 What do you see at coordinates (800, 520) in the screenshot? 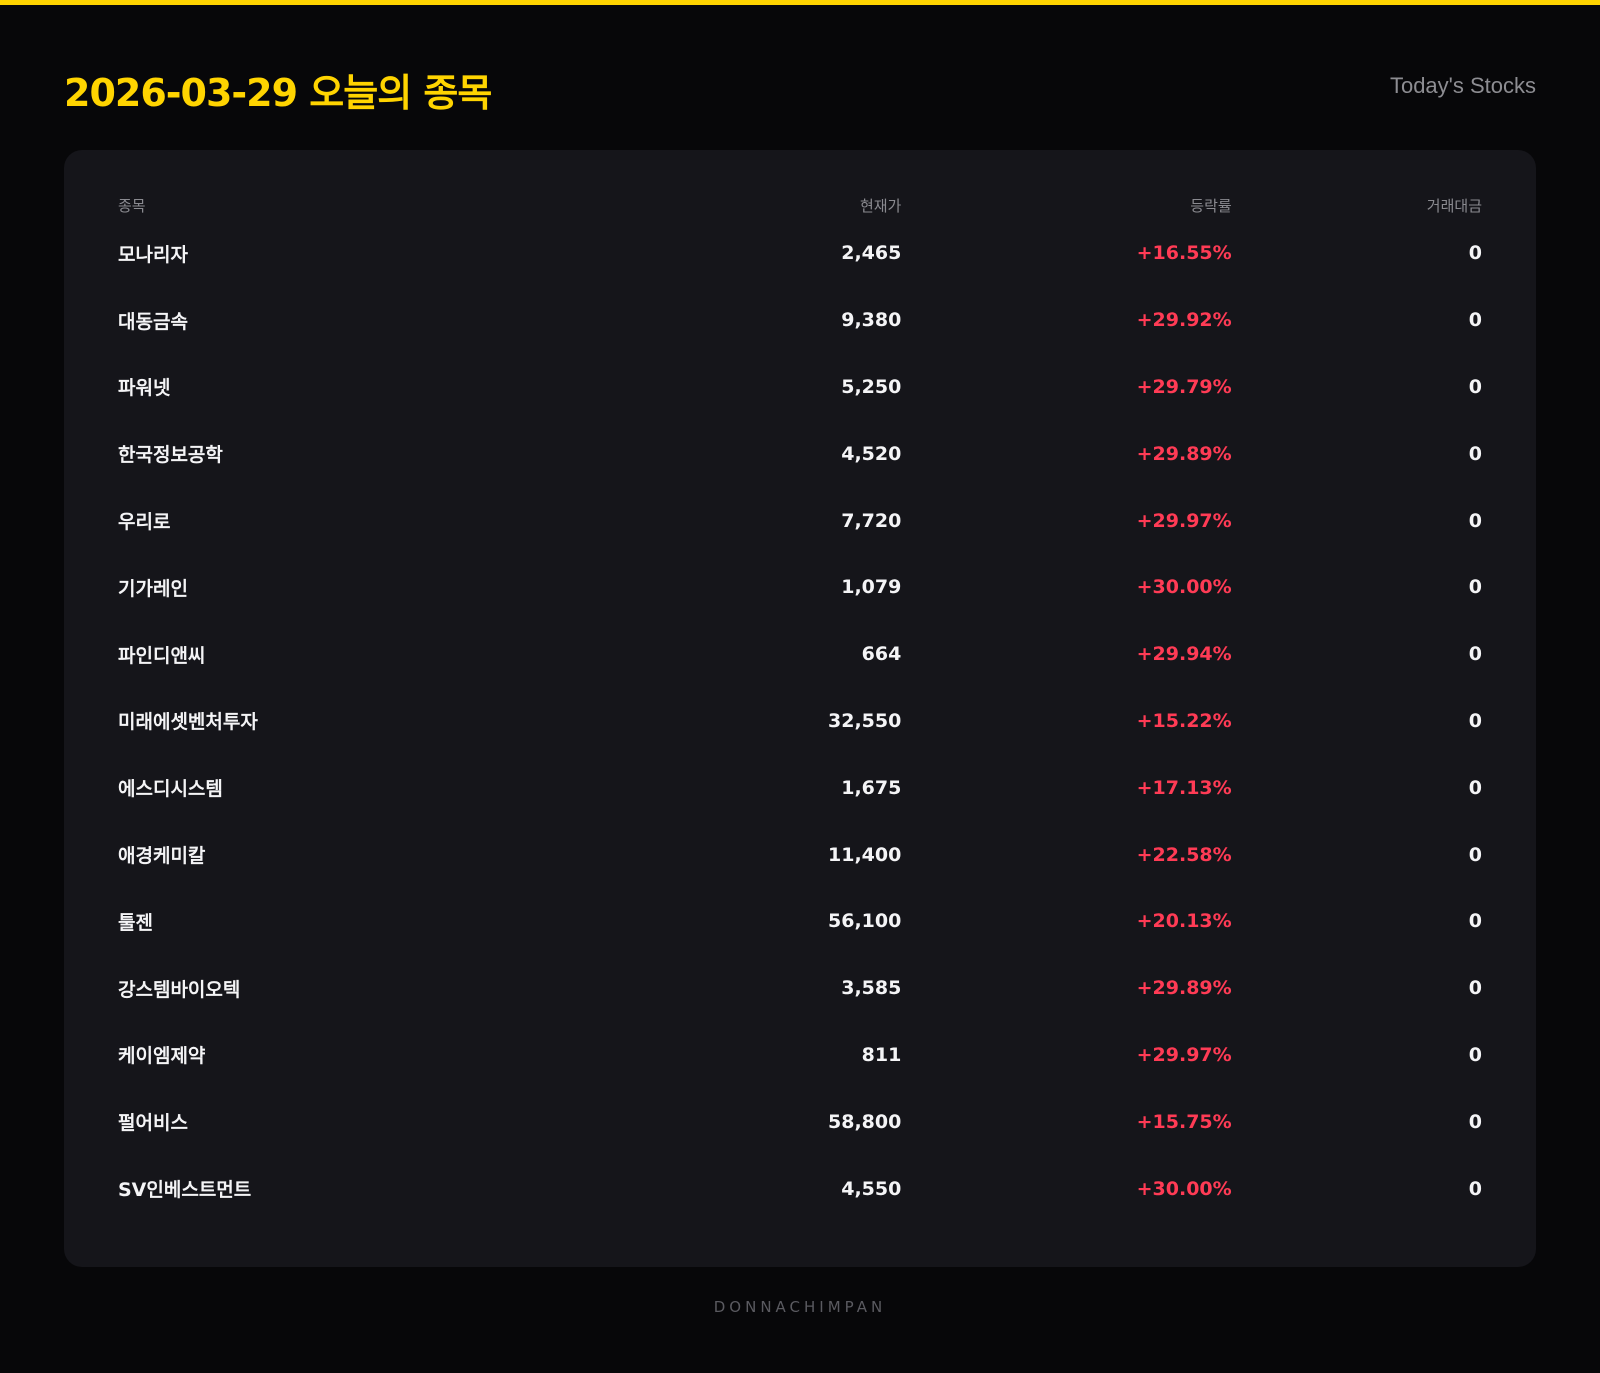
I see `table-row: 우리로 7,720 +29.97% 0` at bounding box center [800, 520].